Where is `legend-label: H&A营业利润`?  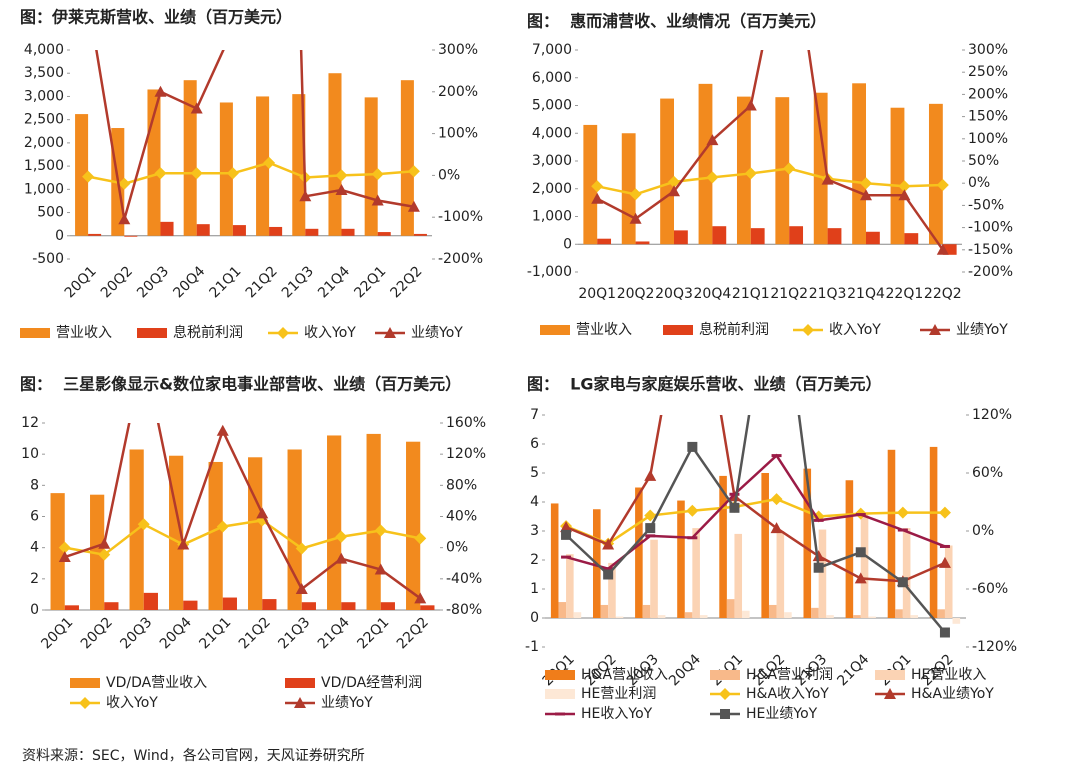
legend-label: H&A营业利润 is located at coordinates (789, 675).